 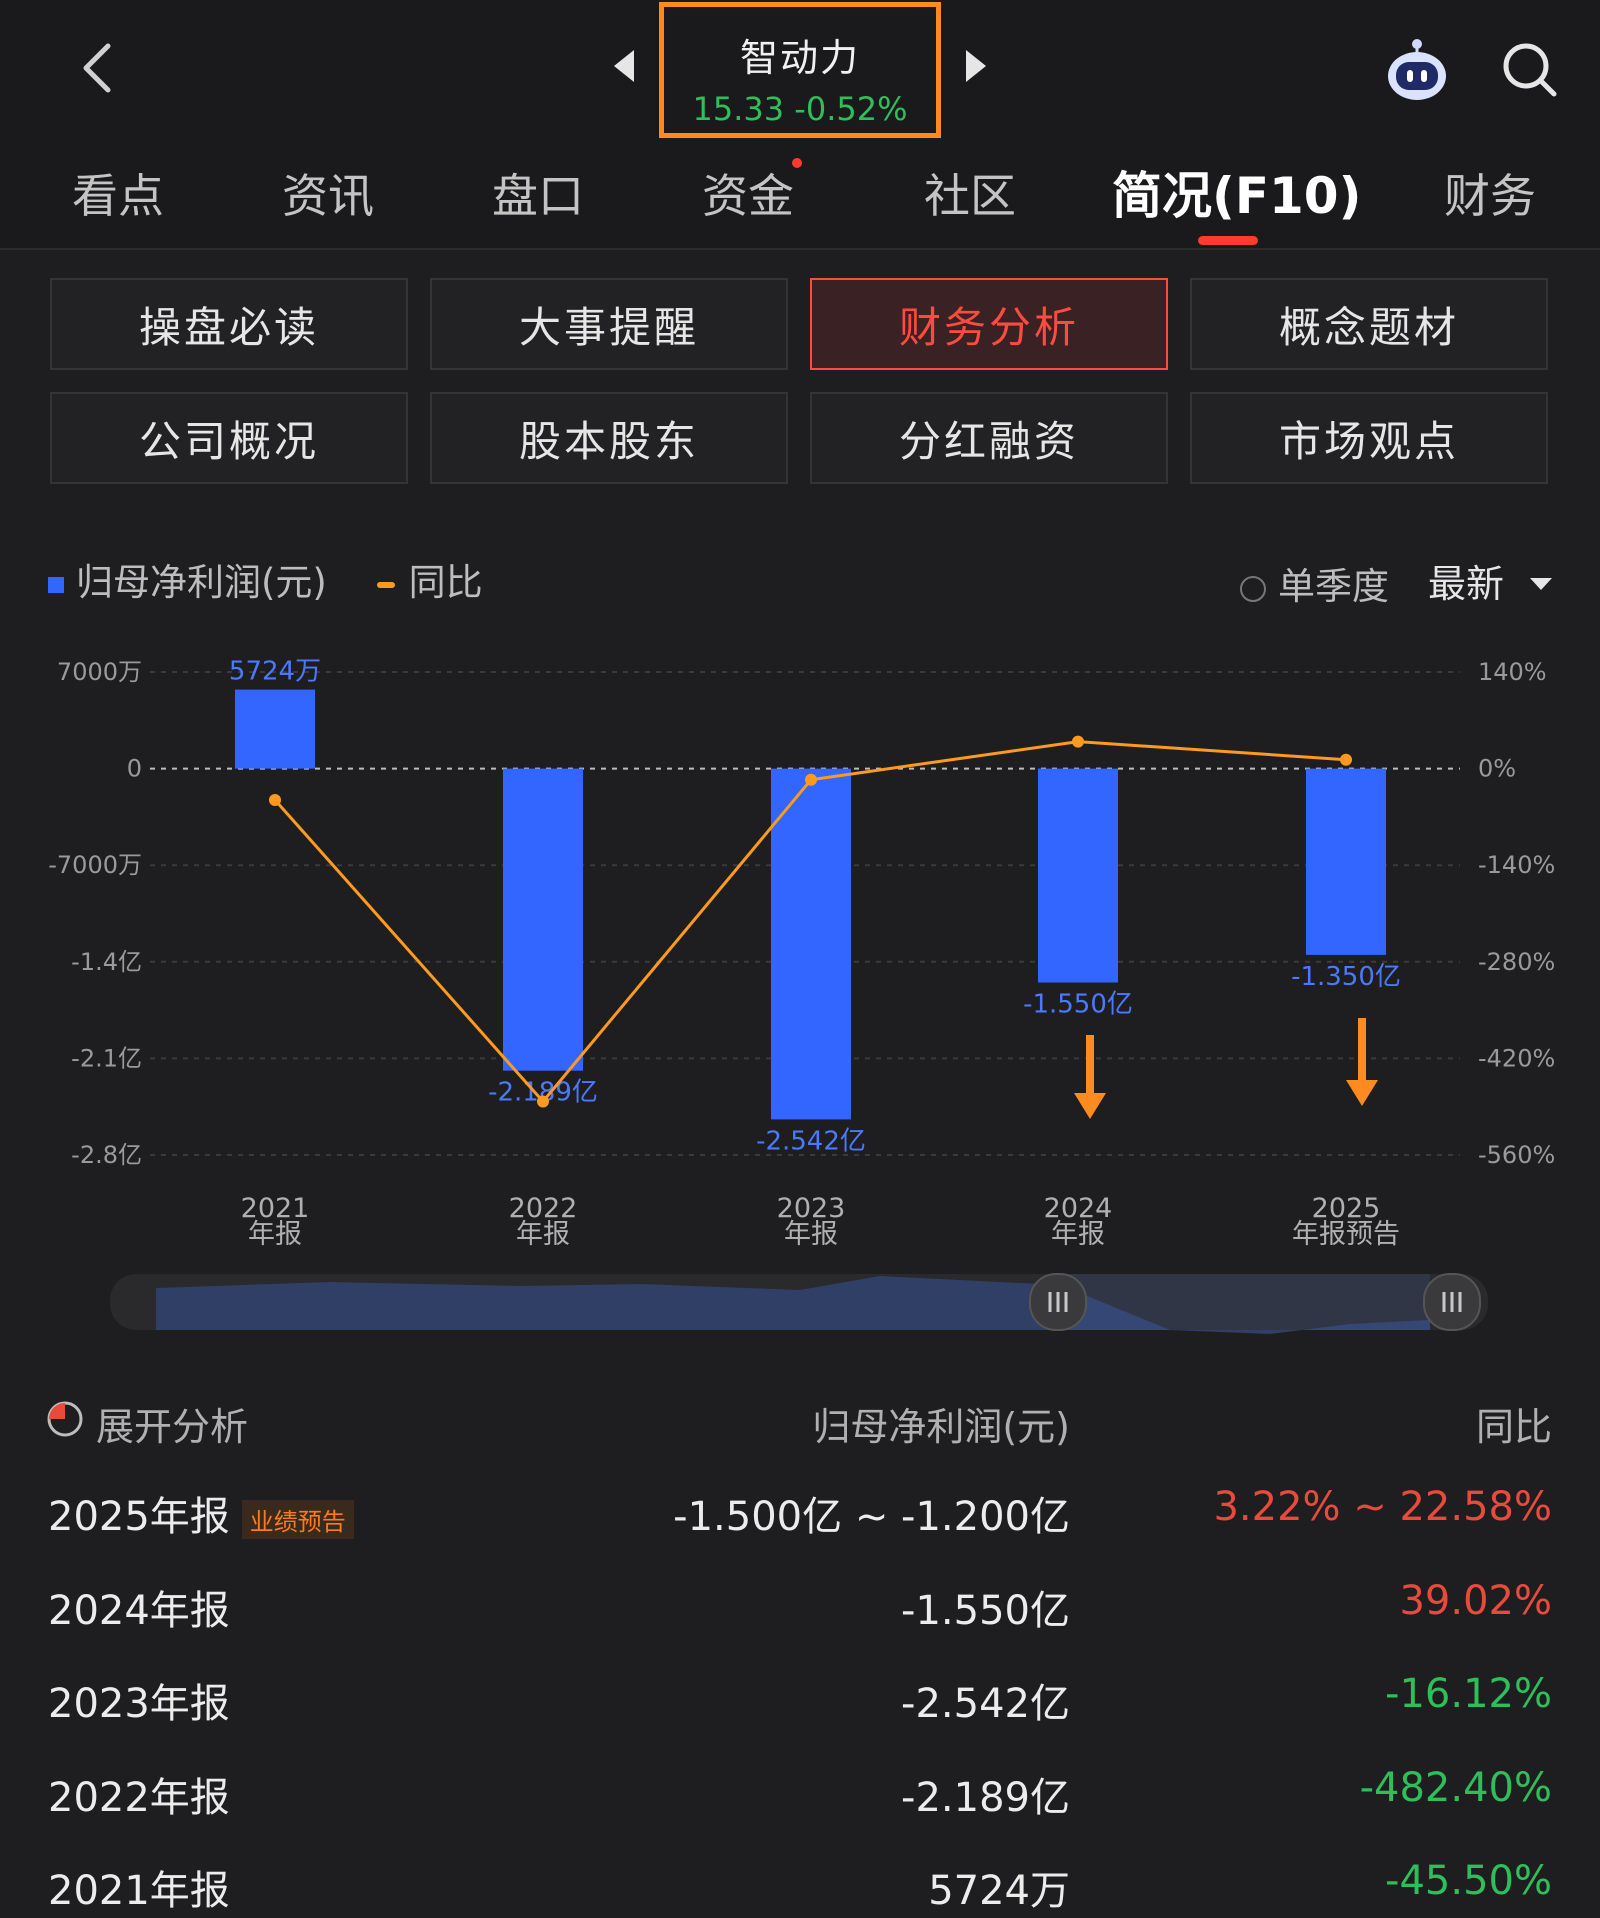 What do you see at coordinates (1078, 1208) in the screenshot?
I see `x-tick-year: 2024` at bounding box center [1078, 1208].